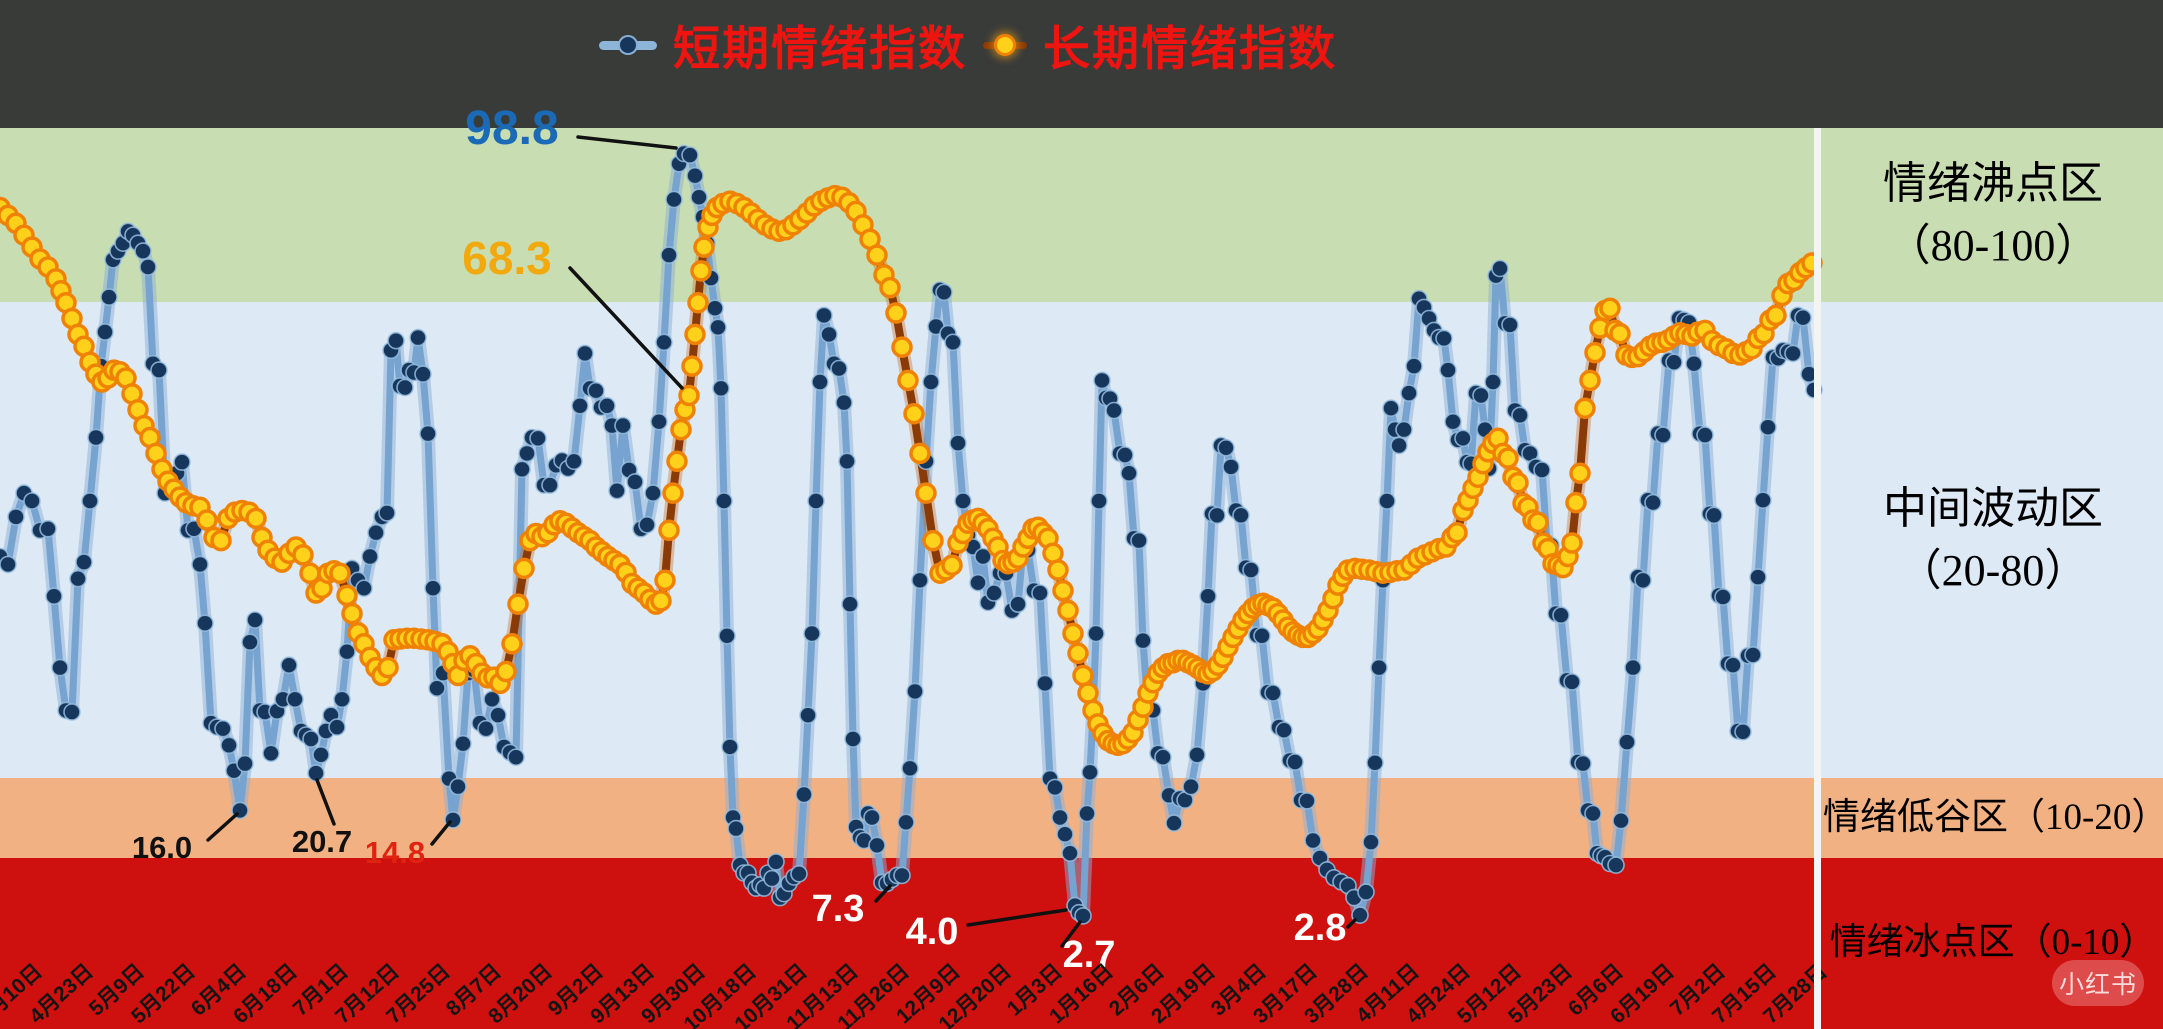  Describe the element at coordinates (2098, 983) in the screenshot. I see `watermark-badge: 小红书` at that location.